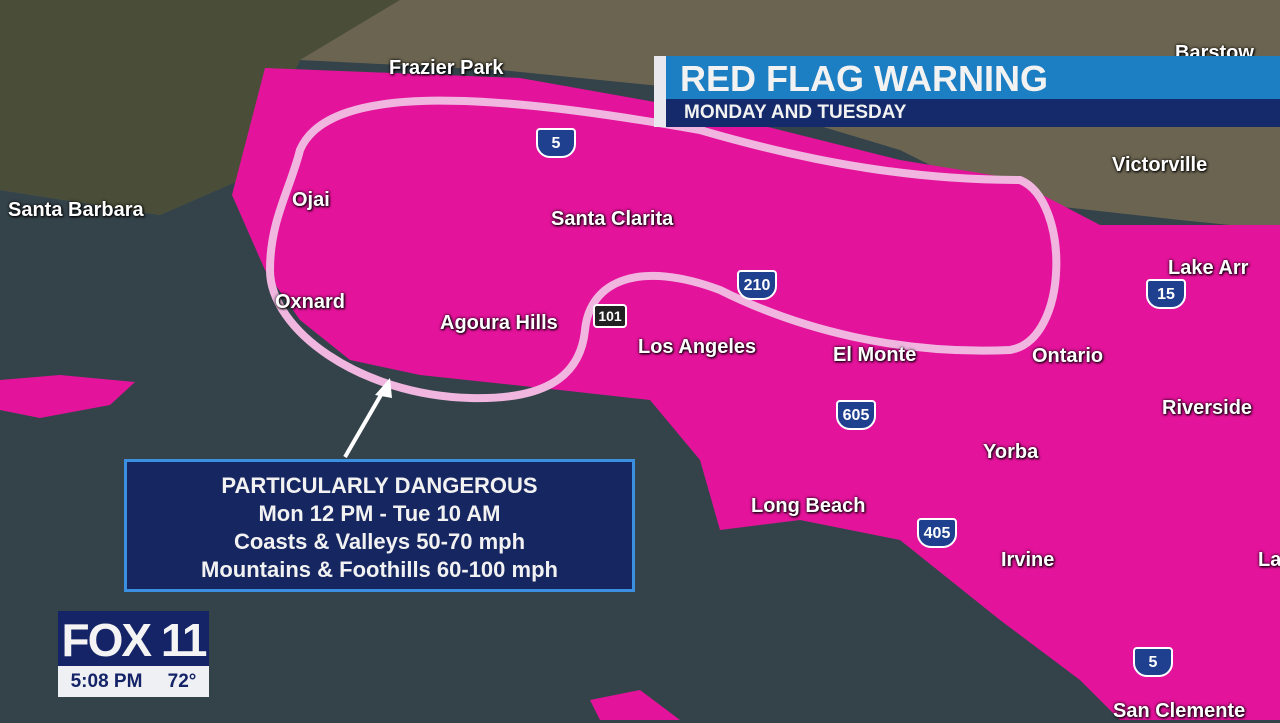 This screenshot has height=723, width=1280. Describe the element at coordinates (310, 302) in the screenshot. I see `city-label: Oxnard` at that location.